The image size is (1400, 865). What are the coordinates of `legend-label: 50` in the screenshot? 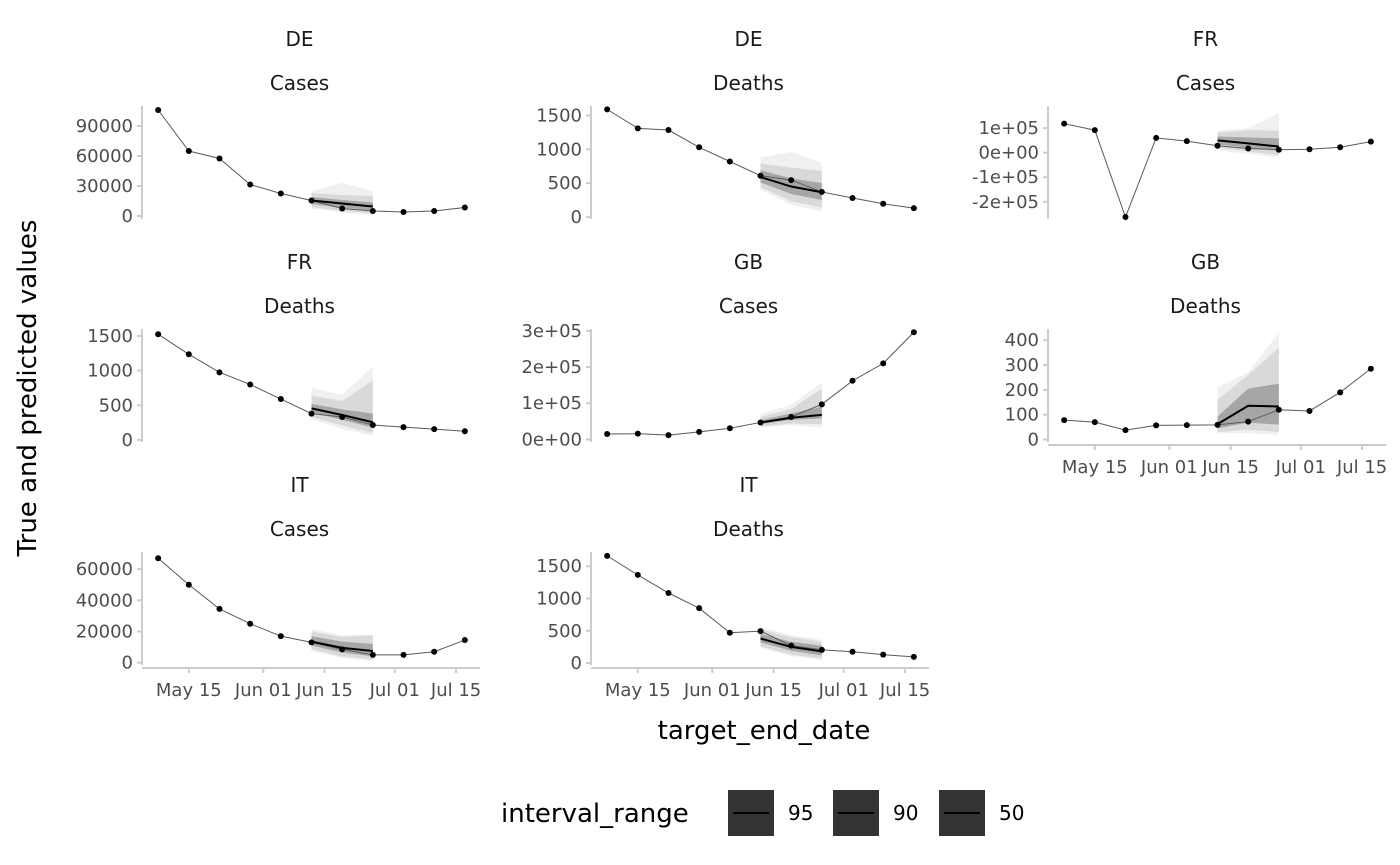 It's located at (1011, 813).